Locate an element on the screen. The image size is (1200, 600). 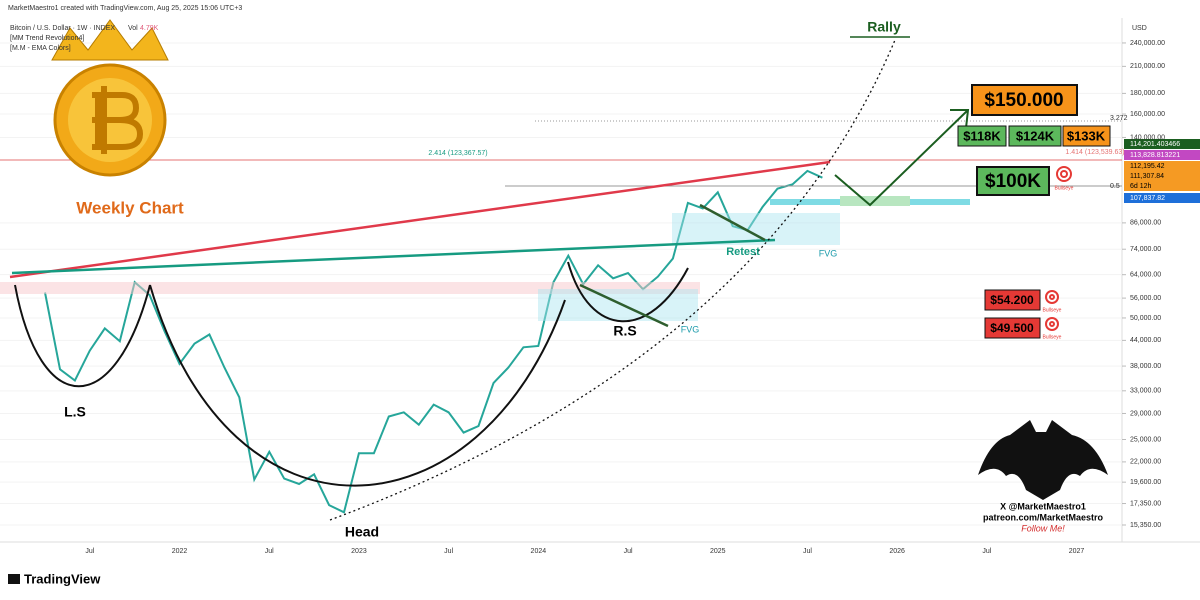
x-tick-label: 2022 is located at coordinates (180, 551).